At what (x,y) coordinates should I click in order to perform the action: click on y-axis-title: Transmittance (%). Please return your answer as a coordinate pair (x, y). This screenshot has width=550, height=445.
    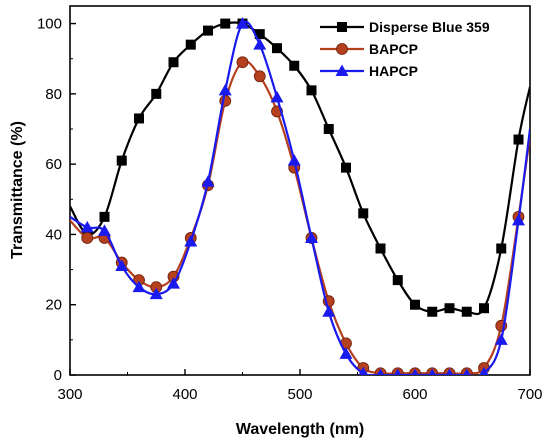
    Looking at the image, I should click on (17, 190).